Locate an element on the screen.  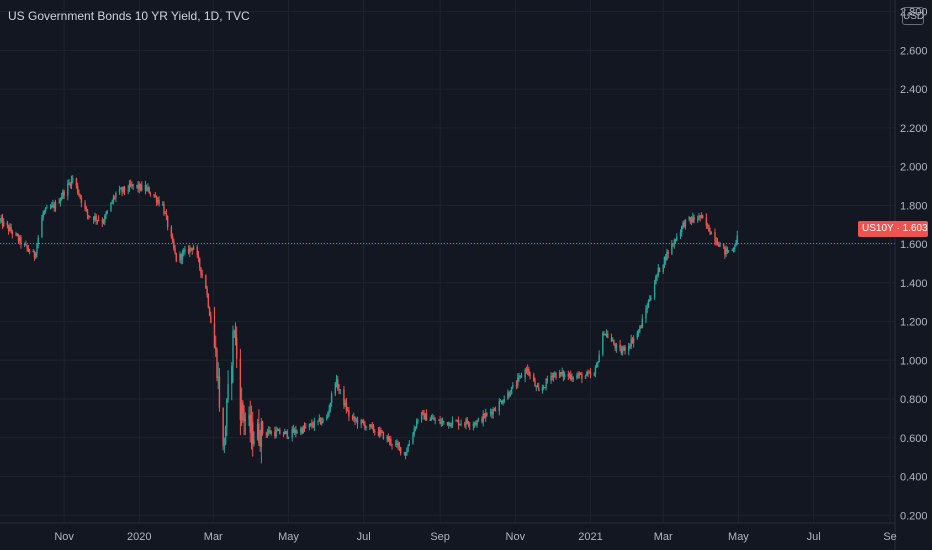
symbol-label: US10Y is located at coordinates (878, 228).